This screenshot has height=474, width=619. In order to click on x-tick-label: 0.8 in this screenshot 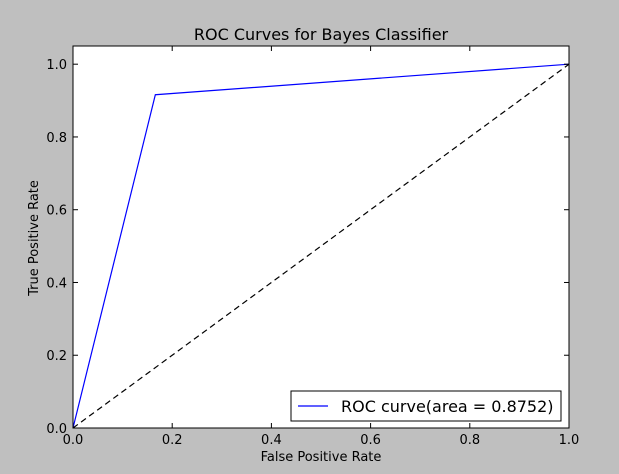, I will do `click(469, 440)`.